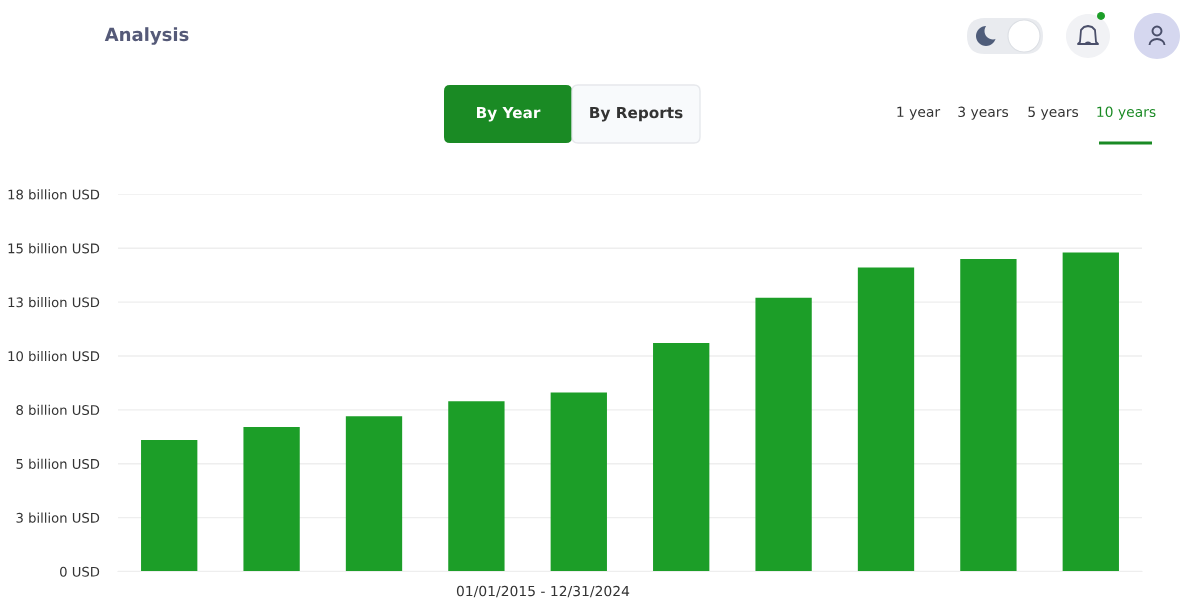 This screenshot has width=1188, height=605. Describe the element at coordinates (509, 114) in the screenshot. I see `text: By Year` at that location.